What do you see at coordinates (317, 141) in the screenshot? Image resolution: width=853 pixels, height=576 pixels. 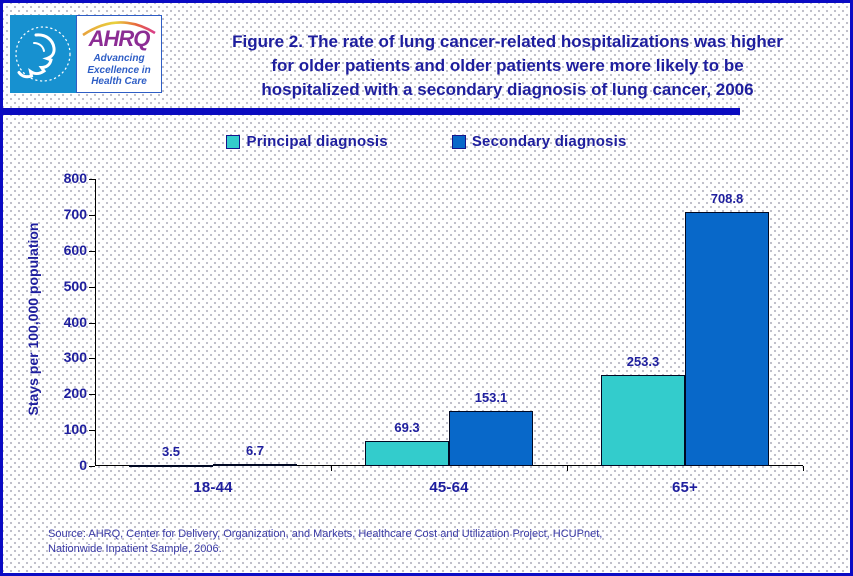 I see `legend-label: Principal diagnosis` at bounding box center [317, 141].